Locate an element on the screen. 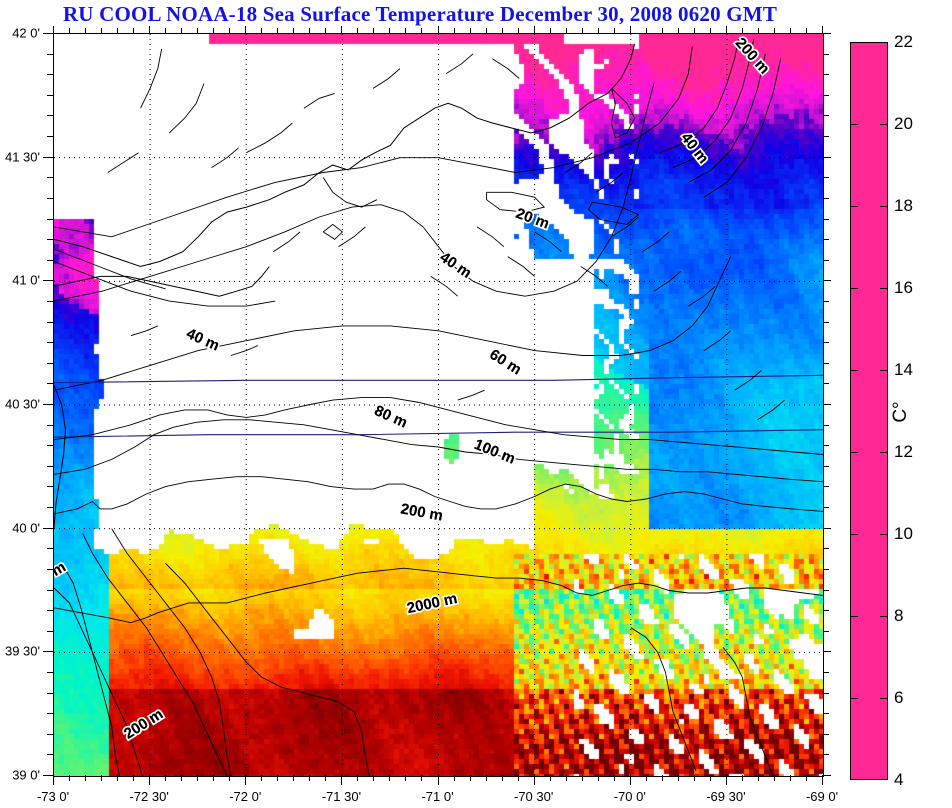  nav-line-north is located at coordinates (438, 379).